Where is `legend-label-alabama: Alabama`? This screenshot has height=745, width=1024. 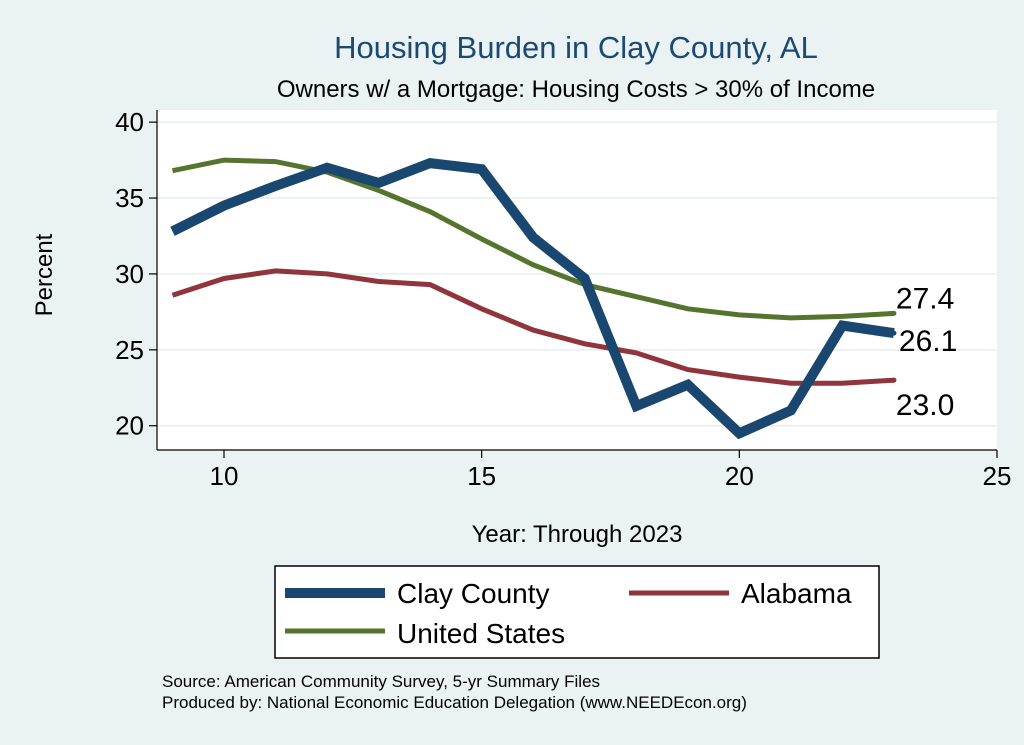 legend-label-alabama: Alabama is located at coordinates (796, 593).